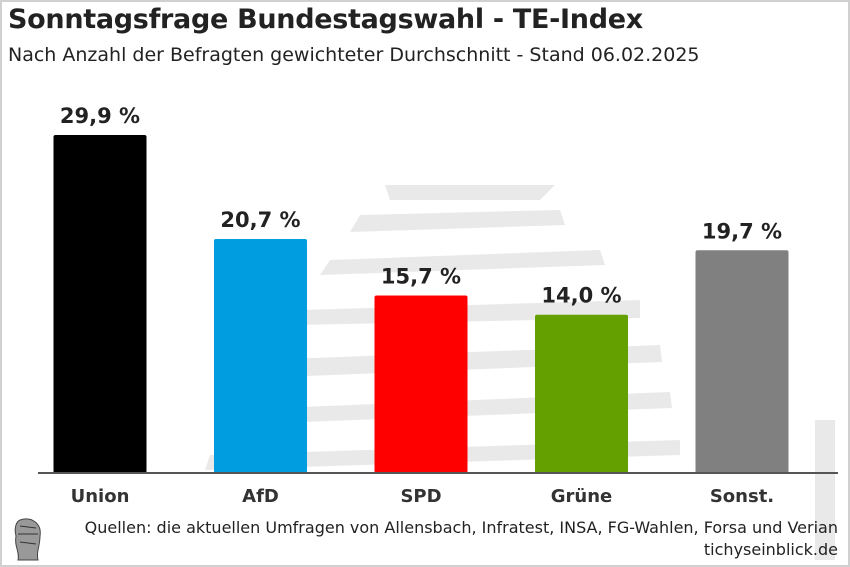 The image size is (850, 567). What do you see at coordinates (742, 231) in the screenshot?
I see `data-label-4: 19,7 %` at bounding box center [742, 231].